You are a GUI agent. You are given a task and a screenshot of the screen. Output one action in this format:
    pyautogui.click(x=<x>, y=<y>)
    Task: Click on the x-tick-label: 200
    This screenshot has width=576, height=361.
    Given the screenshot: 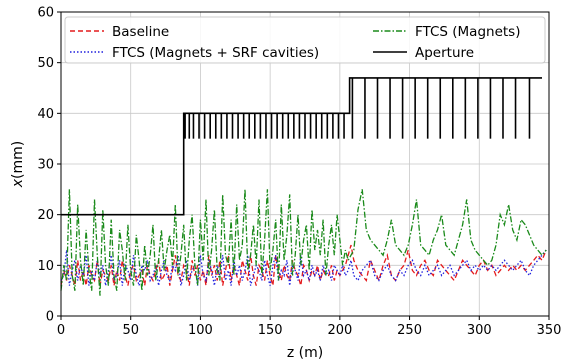 What is the action you would take?
    pyautogui.click(x=339, y=330)
    